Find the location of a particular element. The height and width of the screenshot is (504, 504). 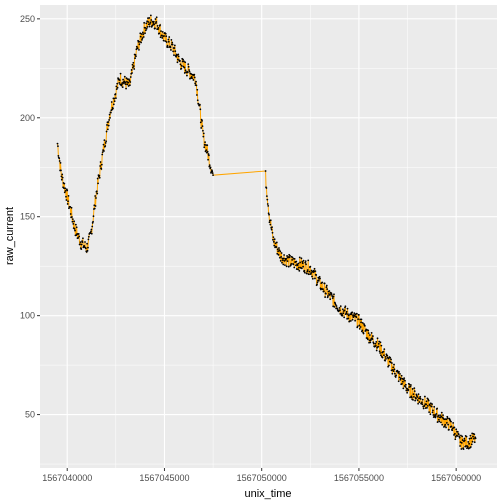

x-tick-label: 1567050000 is located at coordinates (262, 478).